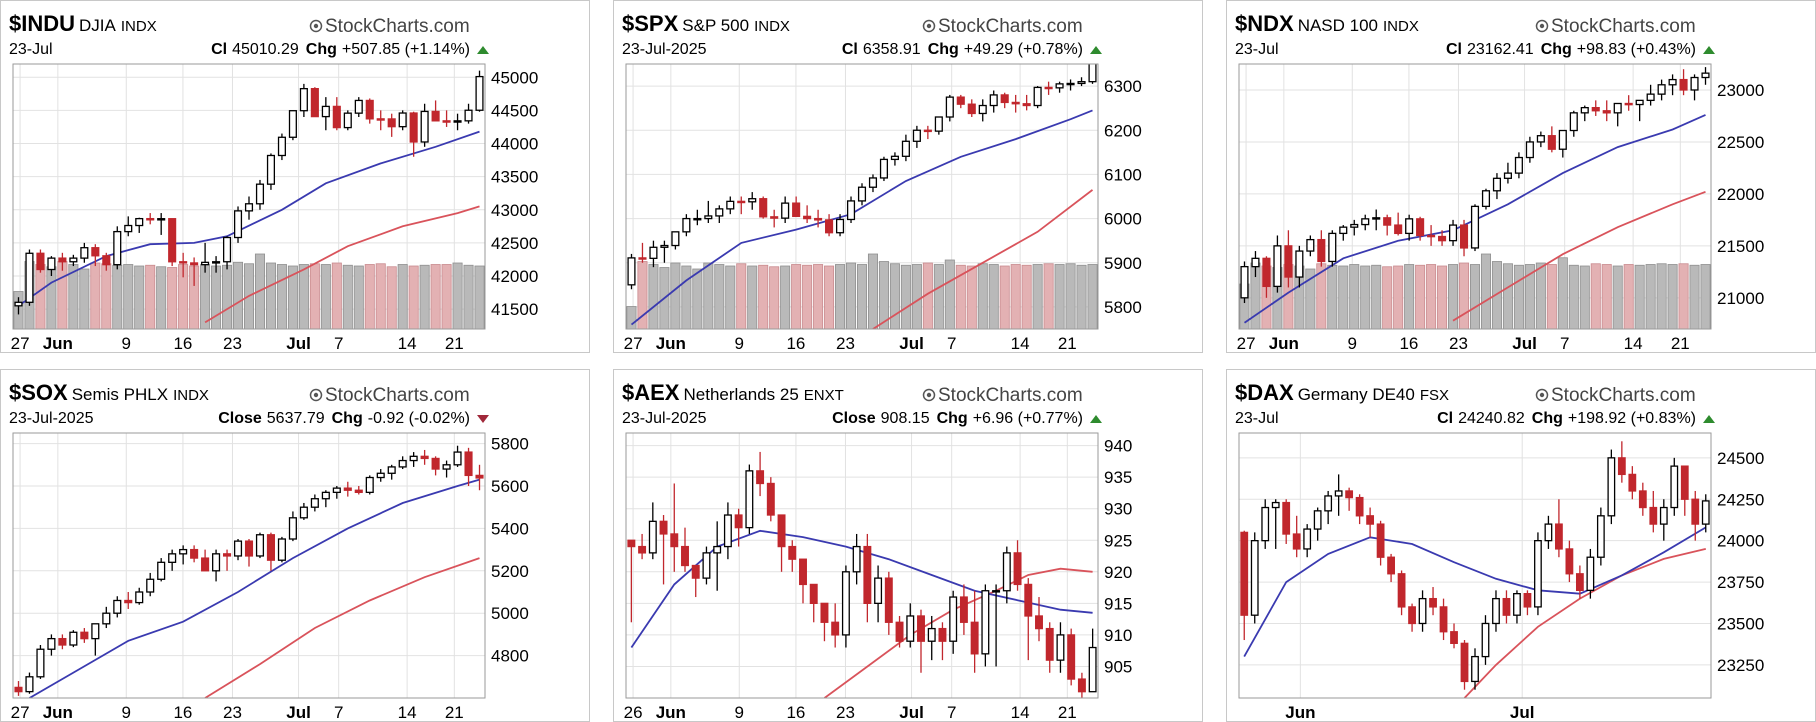 The image size is (1816, 722). I want to click on y-tick-label: 42000, so click(514, 276).